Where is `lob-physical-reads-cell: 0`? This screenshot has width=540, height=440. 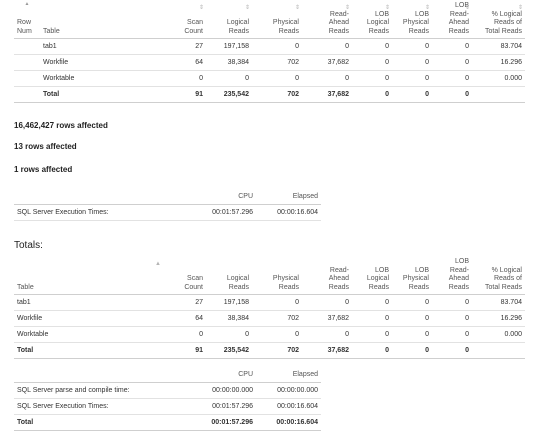
lob-physical-reads-cell: 0 is located at coordinates (412, 318).